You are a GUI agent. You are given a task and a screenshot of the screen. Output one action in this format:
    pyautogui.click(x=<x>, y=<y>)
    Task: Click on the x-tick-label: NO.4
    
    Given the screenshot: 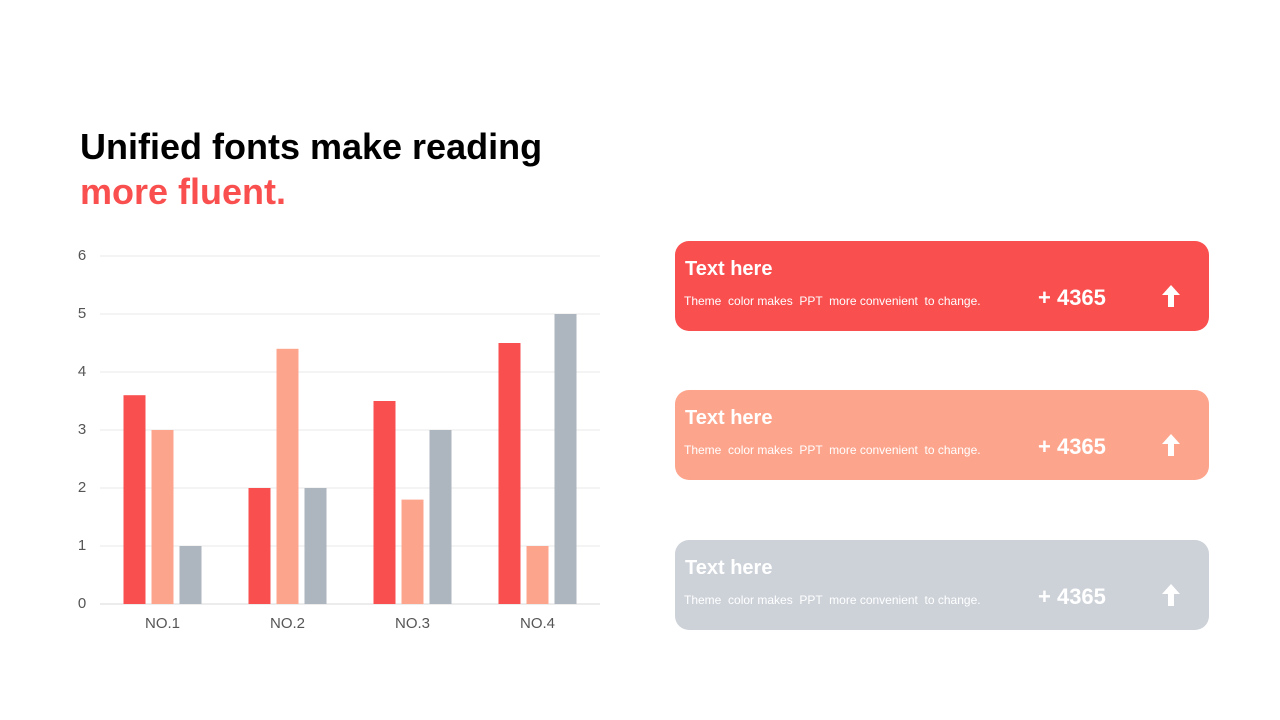 What is the action you would take?
    pyautogui.click(x=537, y=623)
    